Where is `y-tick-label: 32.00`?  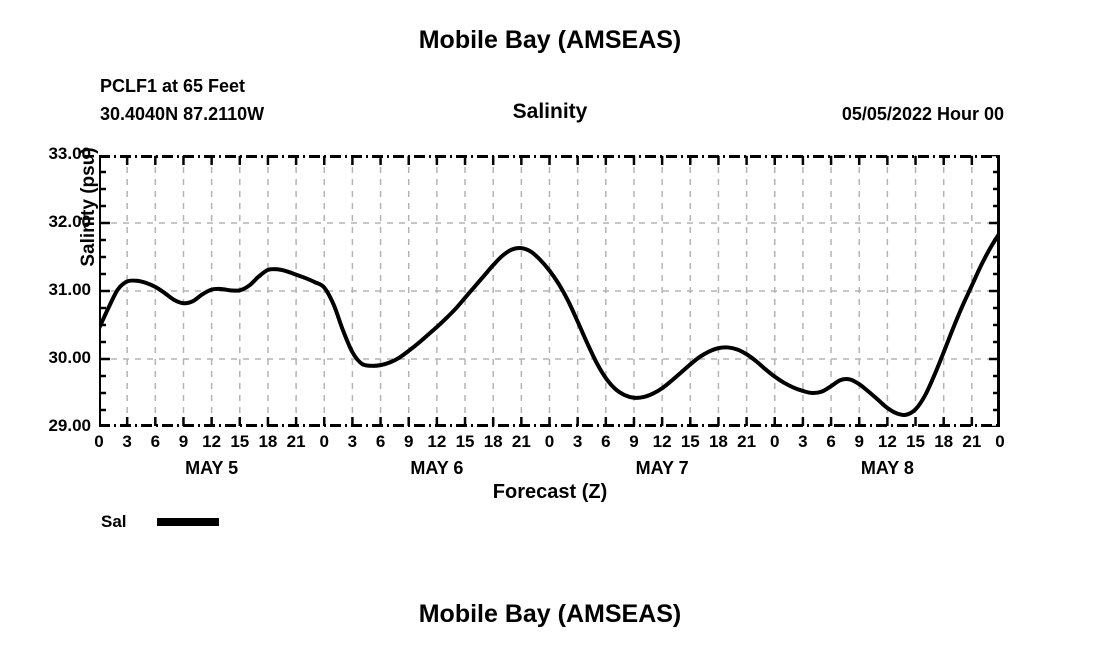 y-tick-label: 32.00 is located at coordinates (69, 221).